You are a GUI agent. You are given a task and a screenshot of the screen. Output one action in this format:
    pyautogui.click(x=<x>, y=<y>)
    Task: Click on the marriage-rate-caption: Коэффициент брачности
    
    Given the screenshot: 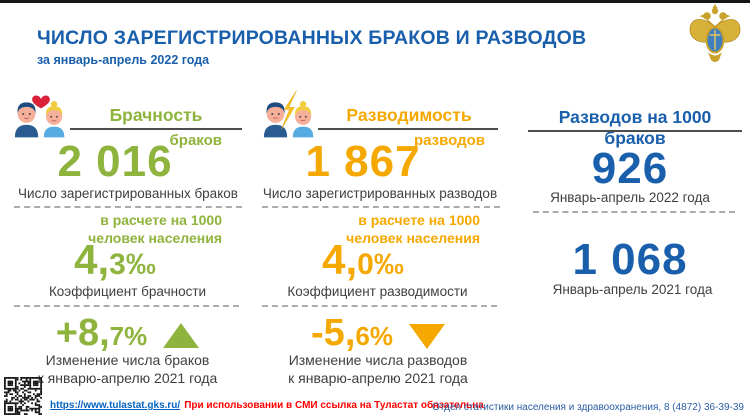 What is the action you would take?
    pyautogui.click(x=127, y=291)
    